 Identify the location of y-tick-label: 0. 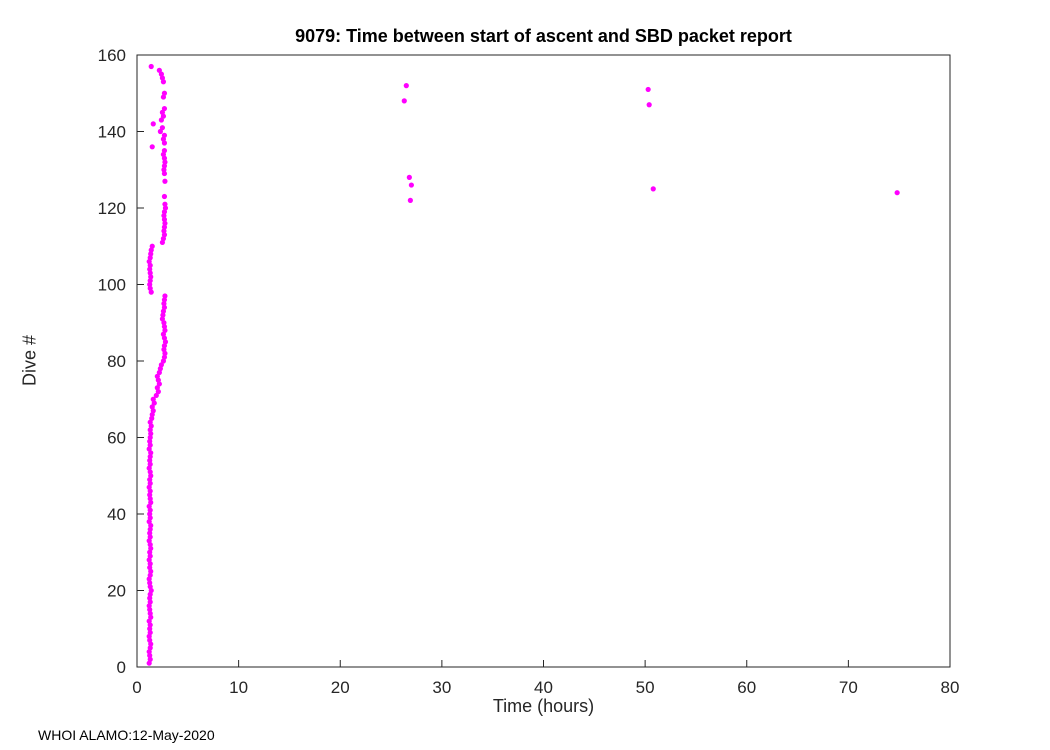
(121, 667).